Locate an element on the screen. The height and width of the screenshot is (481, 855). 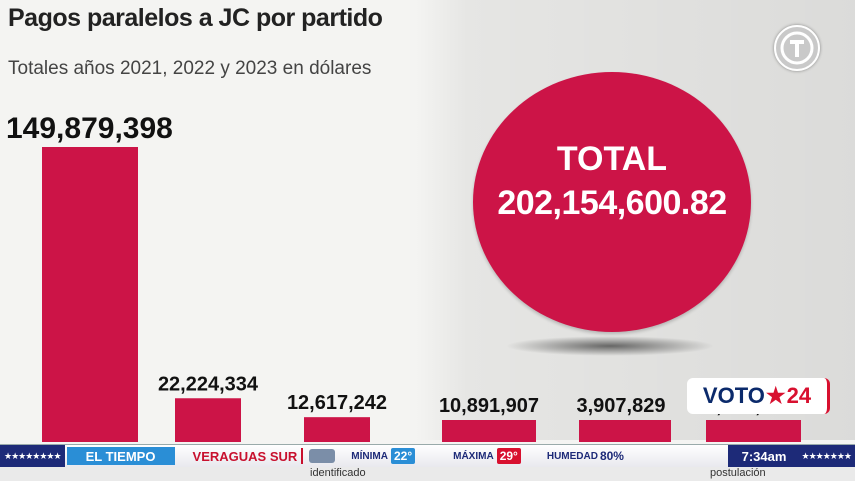
ticker-max-label: MÁXIMA is located at coordinates (473, 456).